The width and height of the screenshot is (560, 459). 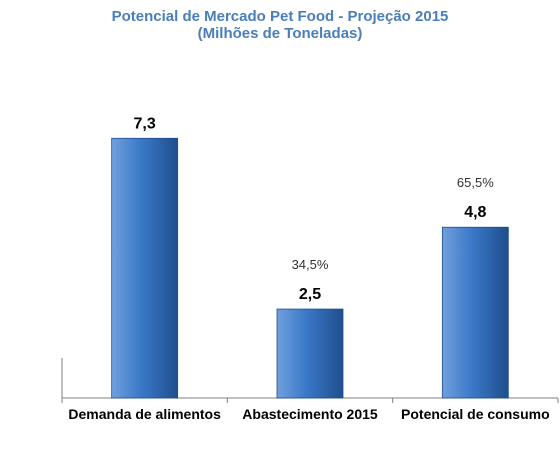 What do you see at coordinates (475, 212) in the screenshot?
I see `value-label-3: 4,8` at bounding box center [475, 212].